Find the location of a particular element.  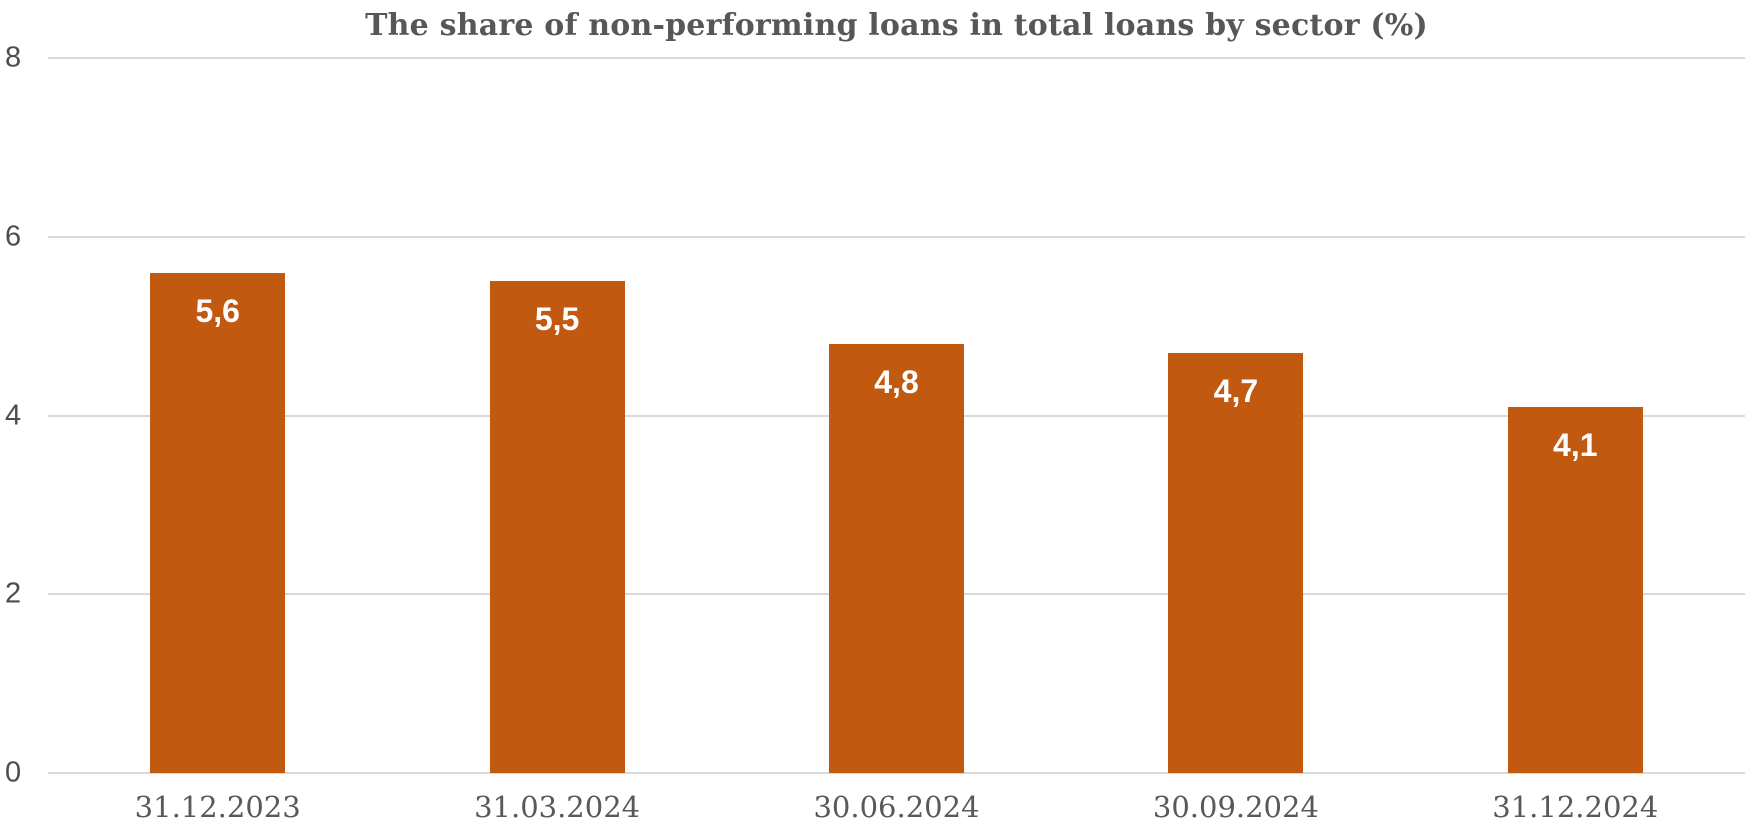

y-axis-tick-label: 6 is located at coordinates (13, 236).